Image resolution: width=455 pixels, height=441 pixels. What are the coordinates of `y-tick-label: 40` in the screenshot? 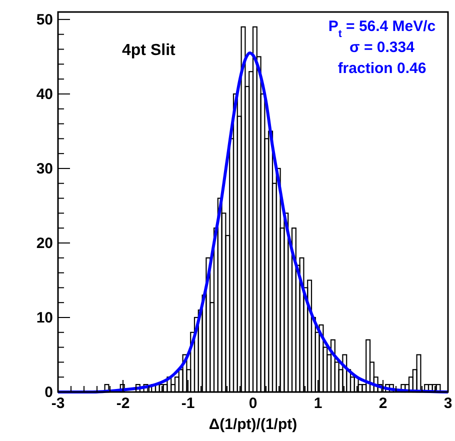 It's located at (44, 94).